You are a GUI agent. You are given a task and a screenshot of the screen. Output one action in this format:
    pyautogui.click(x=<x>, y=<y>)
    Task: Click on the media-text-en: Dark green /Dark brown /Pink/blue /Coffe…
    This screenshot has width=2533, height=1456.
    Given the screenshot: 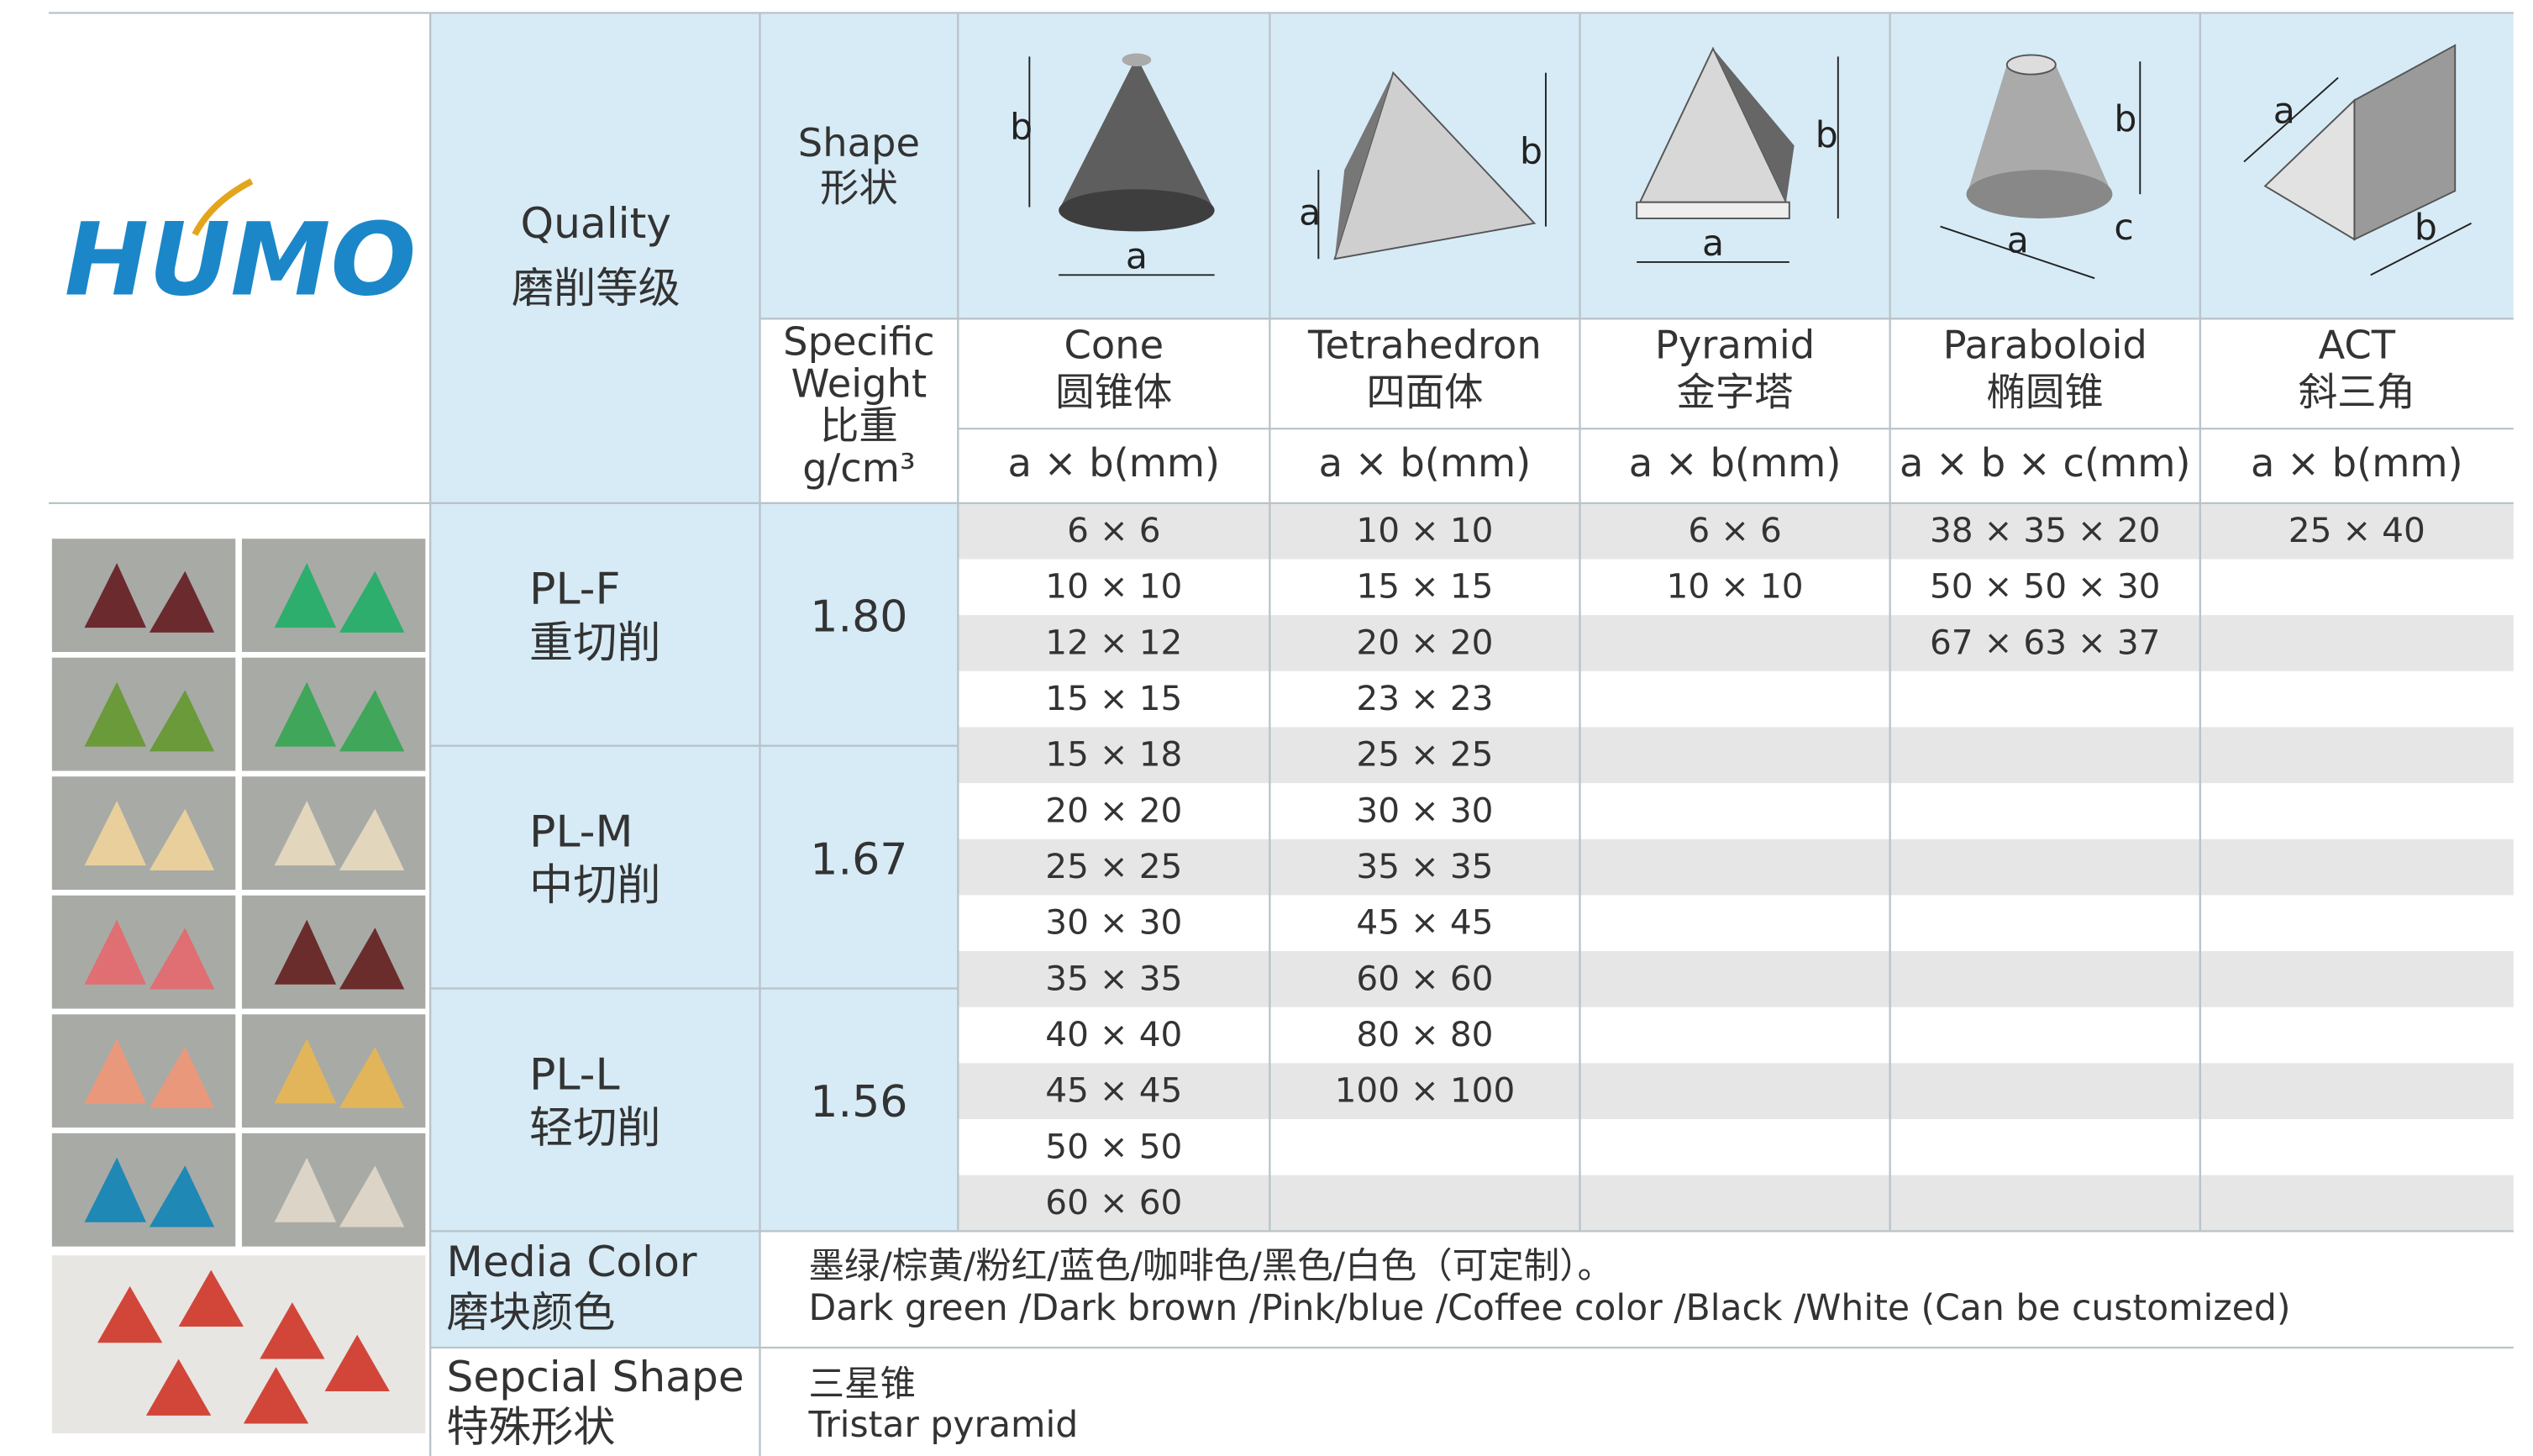 What is the action you would take?
    pyautogui.click(x=1549, y=1308)
    